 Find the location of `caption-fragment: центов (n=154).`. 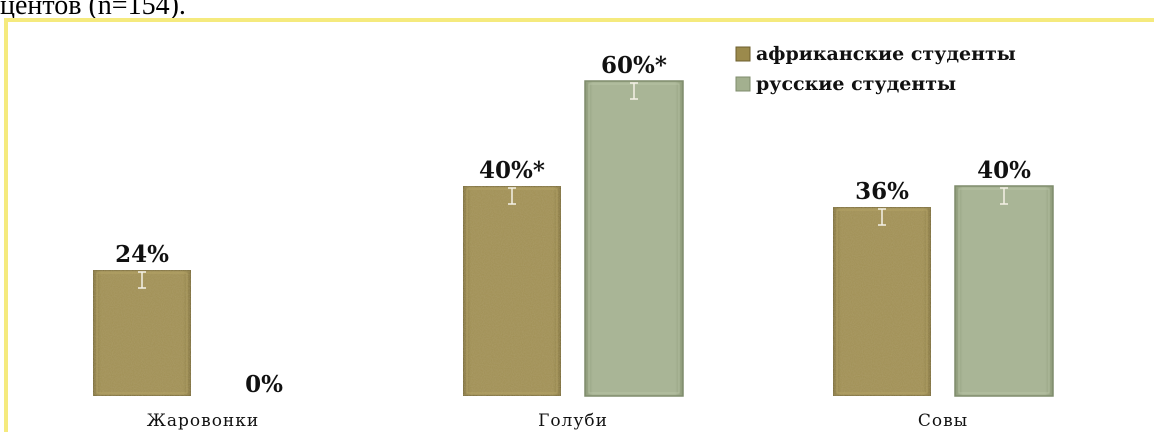

caption-fragment: центов (n=154). is located at coordinates (93, 10).